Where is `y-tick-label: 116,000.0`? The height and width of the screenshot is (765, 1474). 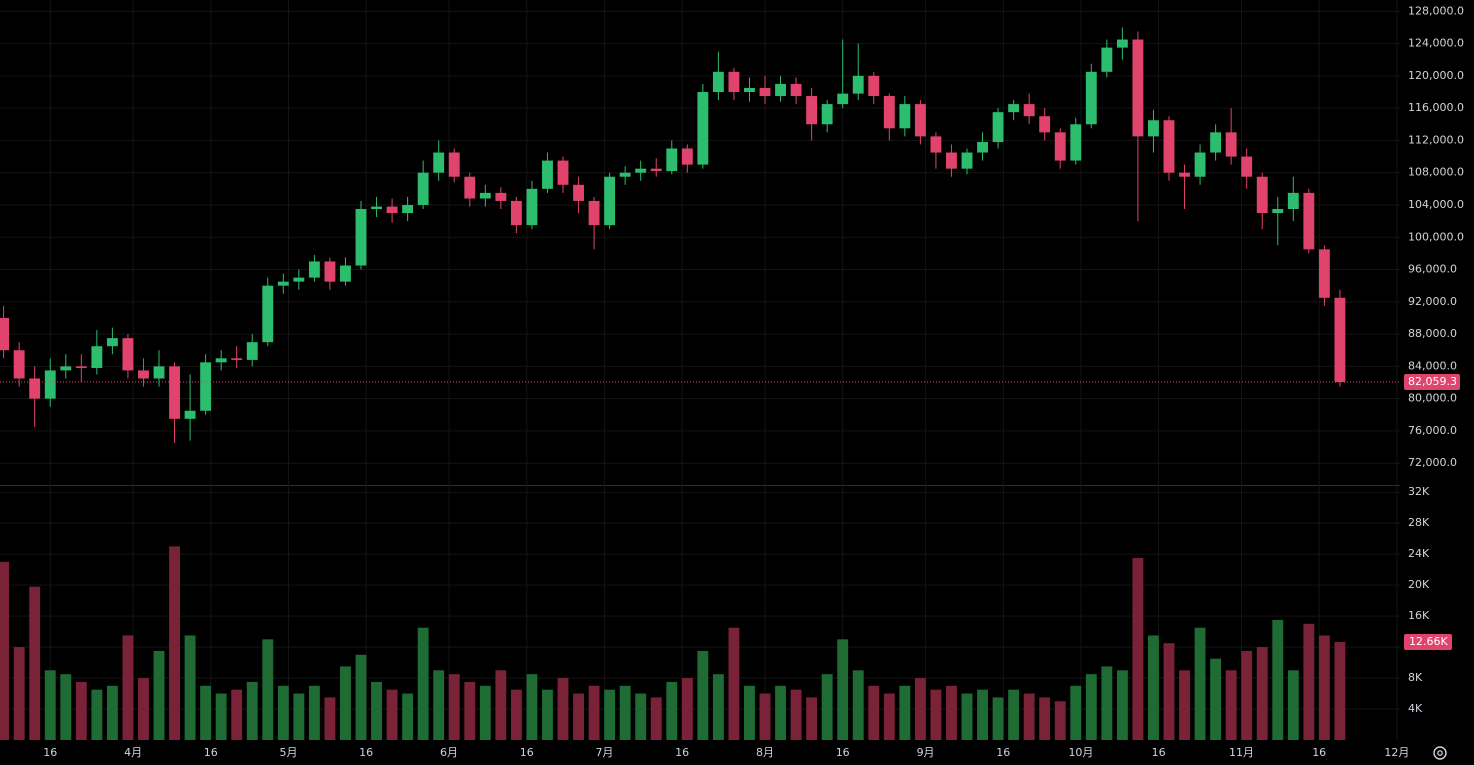 y-tick-label: 116,000.0 is located at coordinates (1436, 107).